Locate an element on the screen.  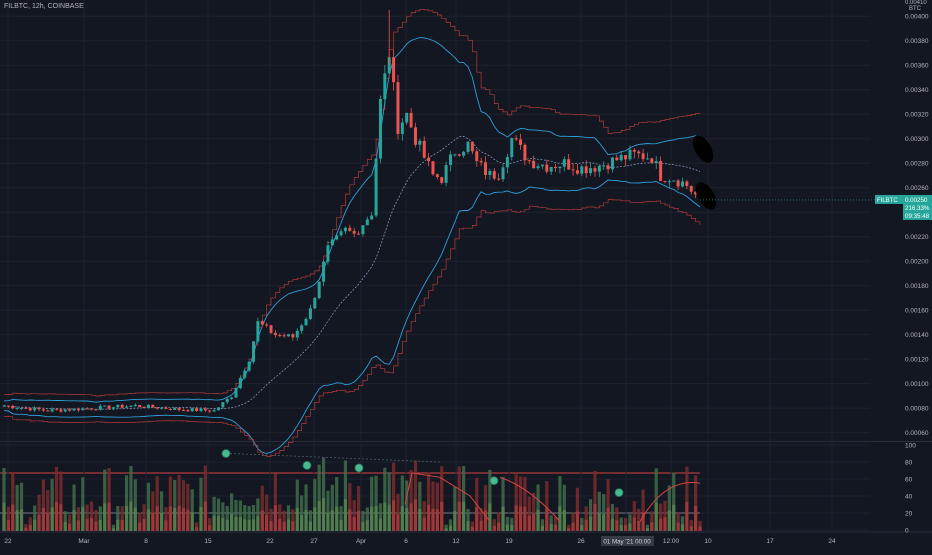
osc-tick-label: 0 is located at coordinates (907, 531).